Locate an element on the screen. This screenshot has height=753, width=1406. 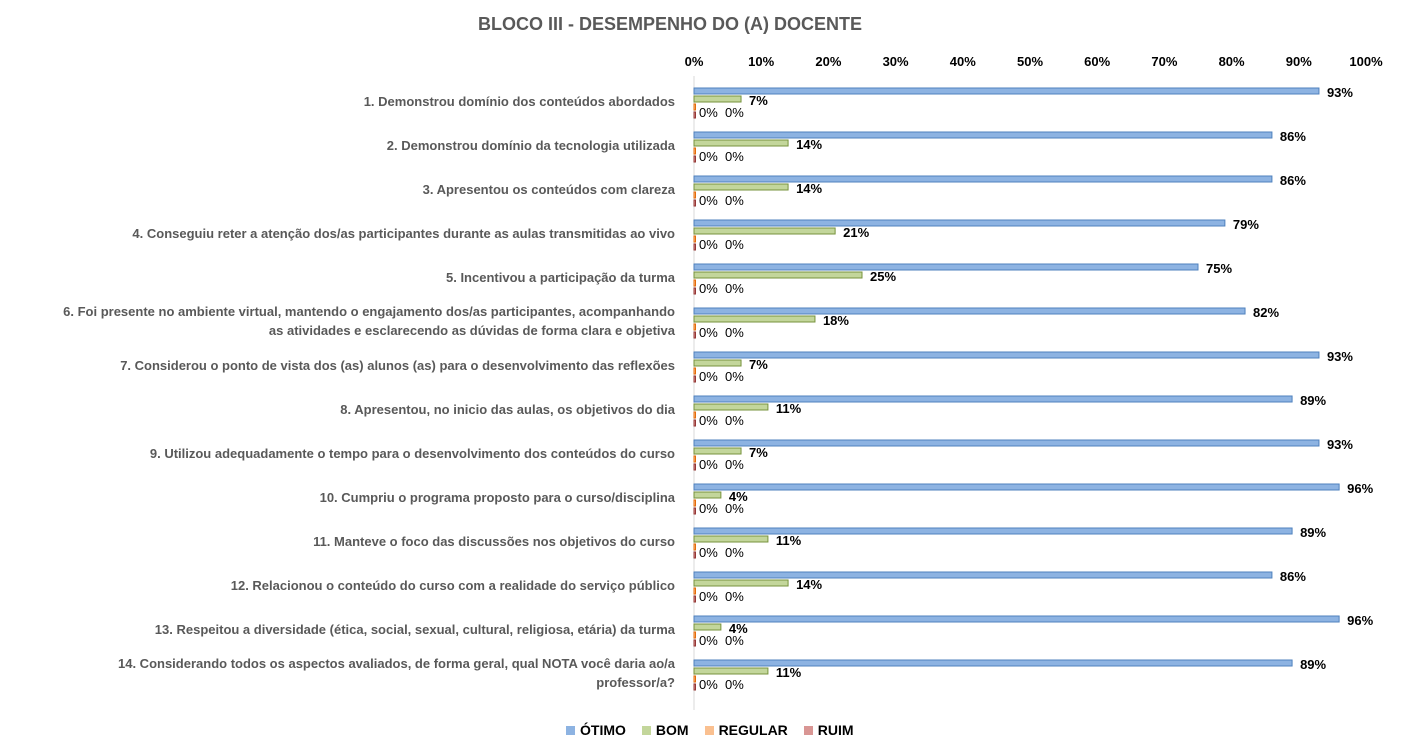
x-tick-label: 50% is located at coordinates (1030, 61).